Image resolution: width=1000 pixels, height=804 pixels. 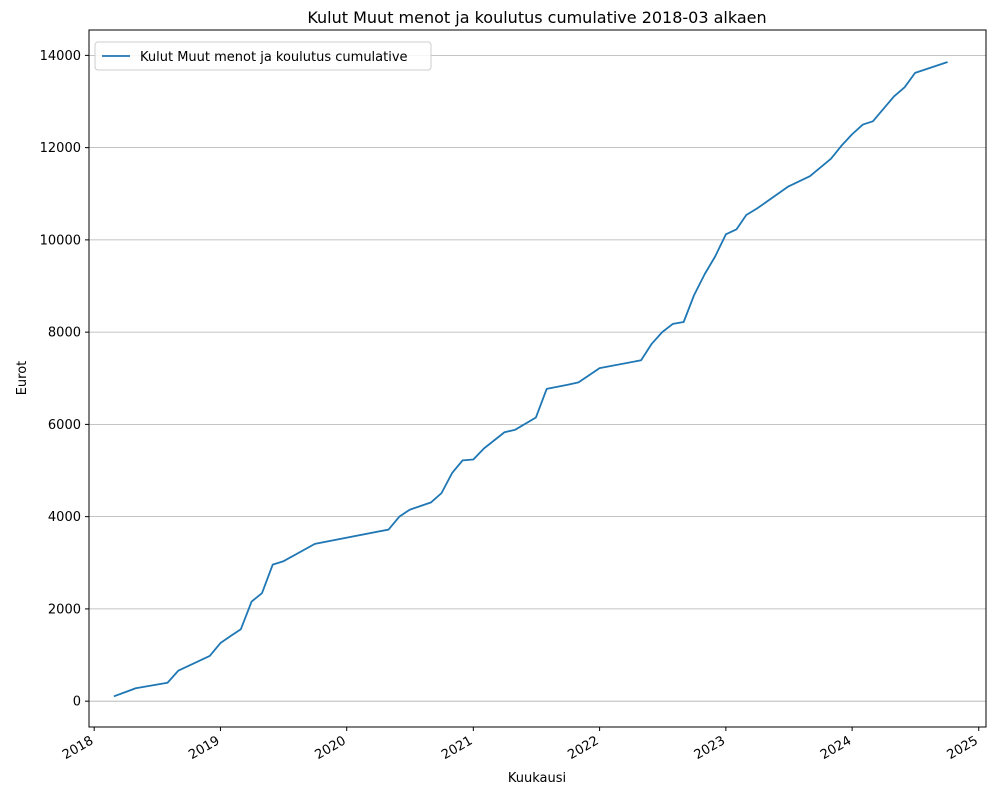 What do you see at coordinates (64, 333) in the screenshot?
I see `y-tick-label: 8000` at bounding box center [64, 333].